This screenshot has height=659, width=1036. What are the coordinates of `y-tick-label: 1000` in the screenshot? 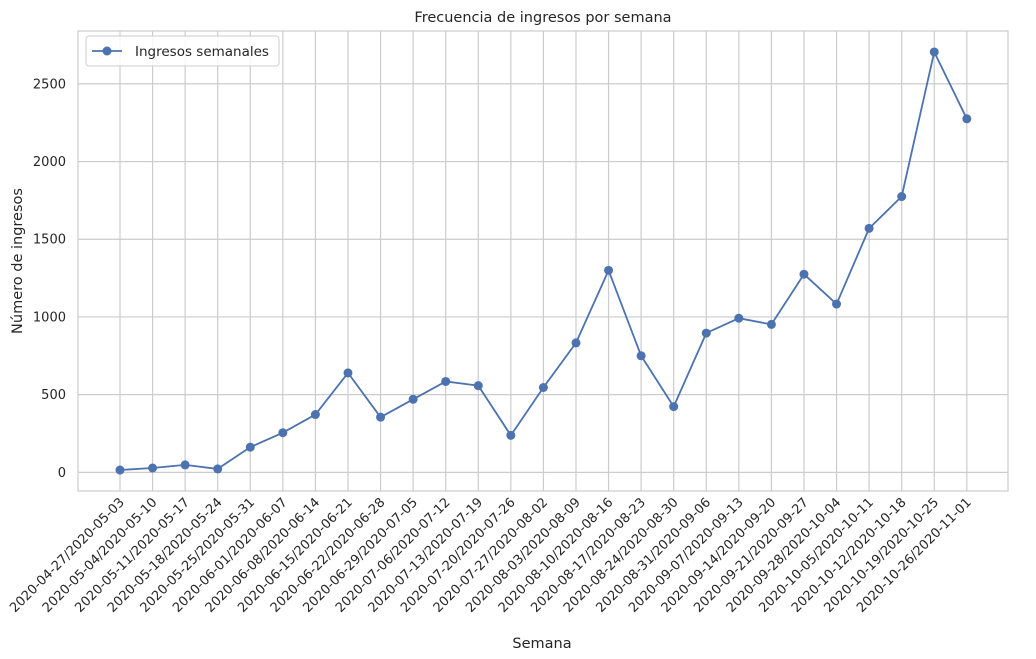 It's located at (49, 317).